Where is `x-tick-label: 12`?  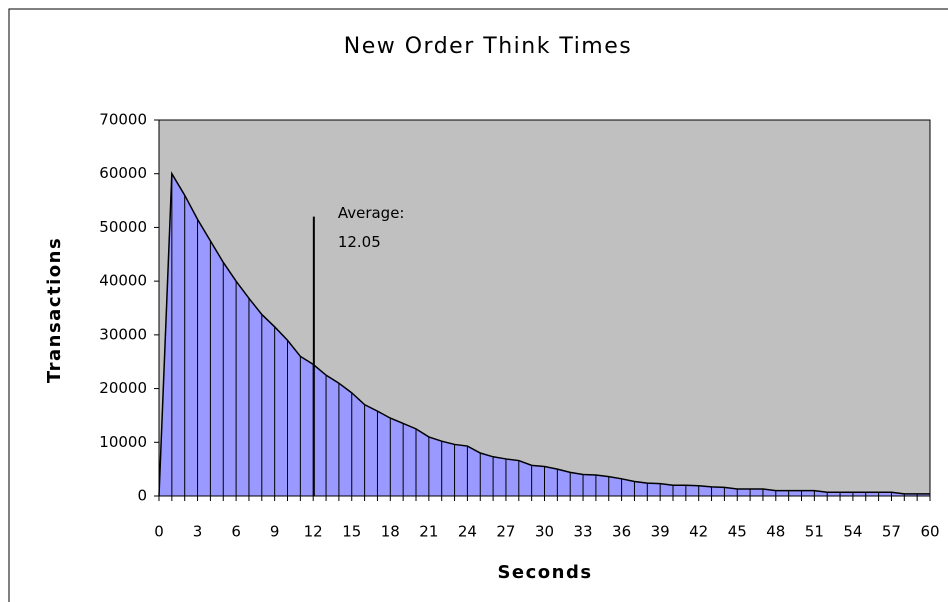 x-tick-label: 12 is located at coordinates (313, 532).